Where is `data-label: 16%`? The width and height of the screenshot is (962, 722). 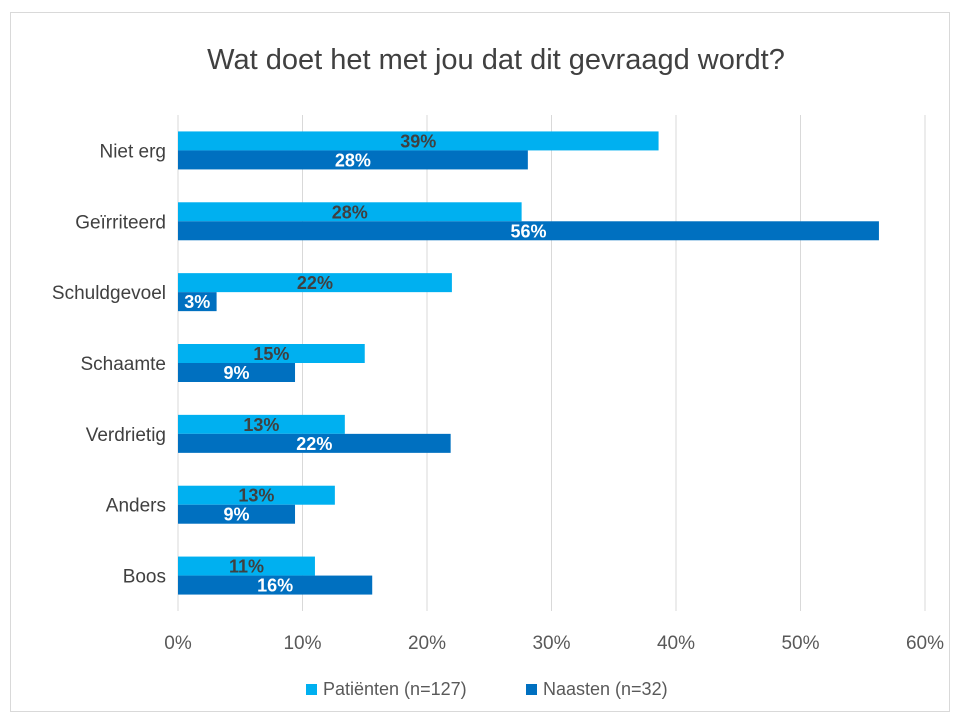 data-label: 16% is located at coordinates (275, 586).